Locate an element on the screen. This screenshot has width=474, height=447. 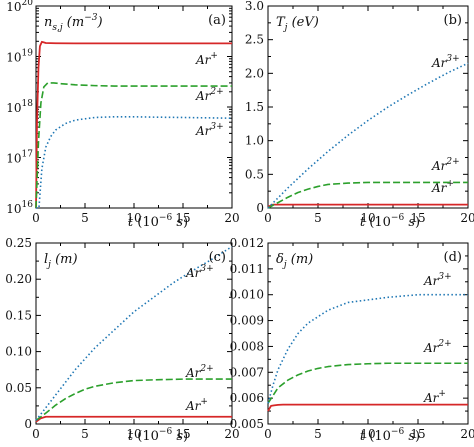
y-tick-label: 0.007 is located at coordinates (247, 372).